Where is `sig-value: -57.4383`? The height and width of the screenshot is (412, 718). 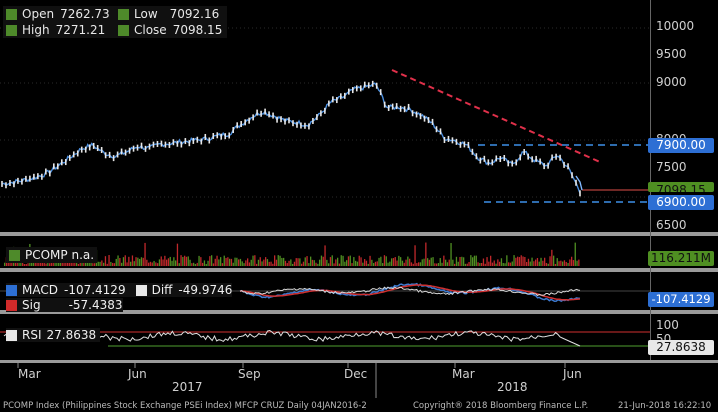
sig-value: -57.4383 is located at coordinates (95, 305).